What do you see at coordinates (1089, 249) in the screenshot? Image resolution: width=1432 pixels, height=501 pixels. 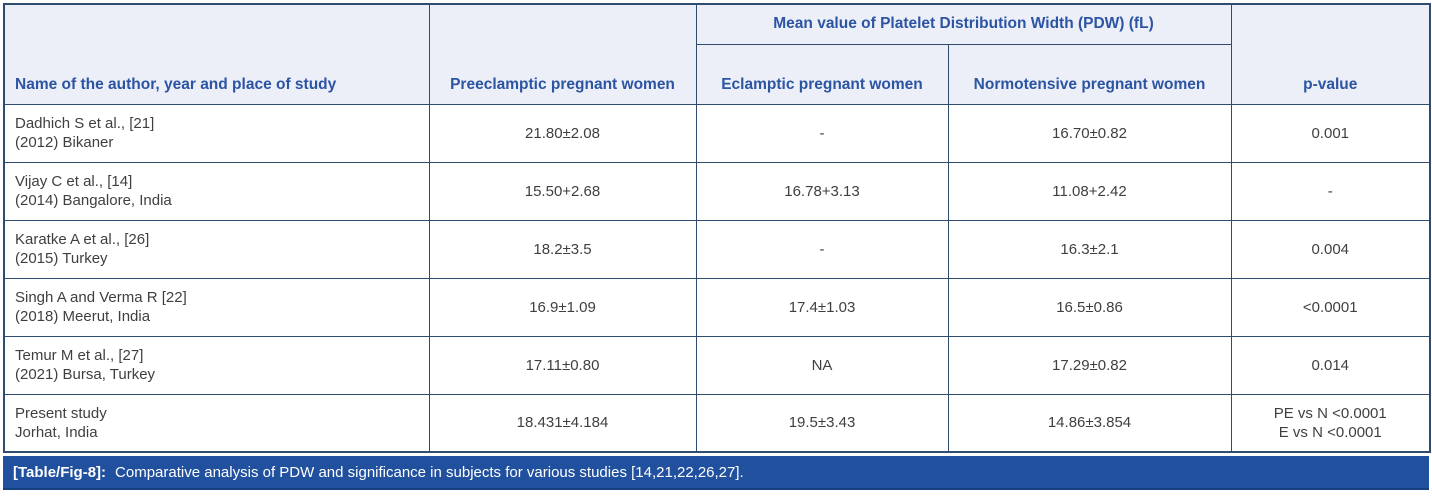 I see `normotensive-value: 16.3±2.1` at bounding box center [1089, 249].